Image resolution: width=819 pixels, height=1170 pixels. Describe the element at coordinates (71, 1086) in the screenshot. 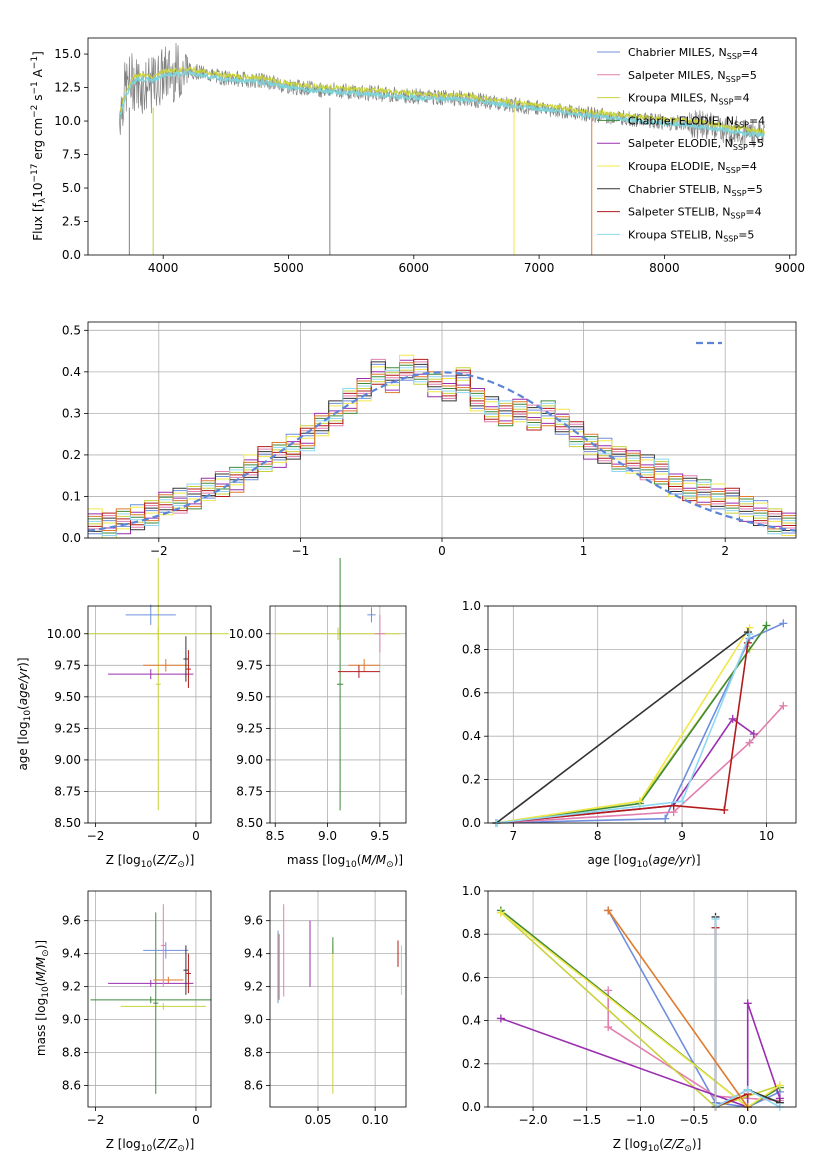

I see `y-tick-label: 8.6` at that location.